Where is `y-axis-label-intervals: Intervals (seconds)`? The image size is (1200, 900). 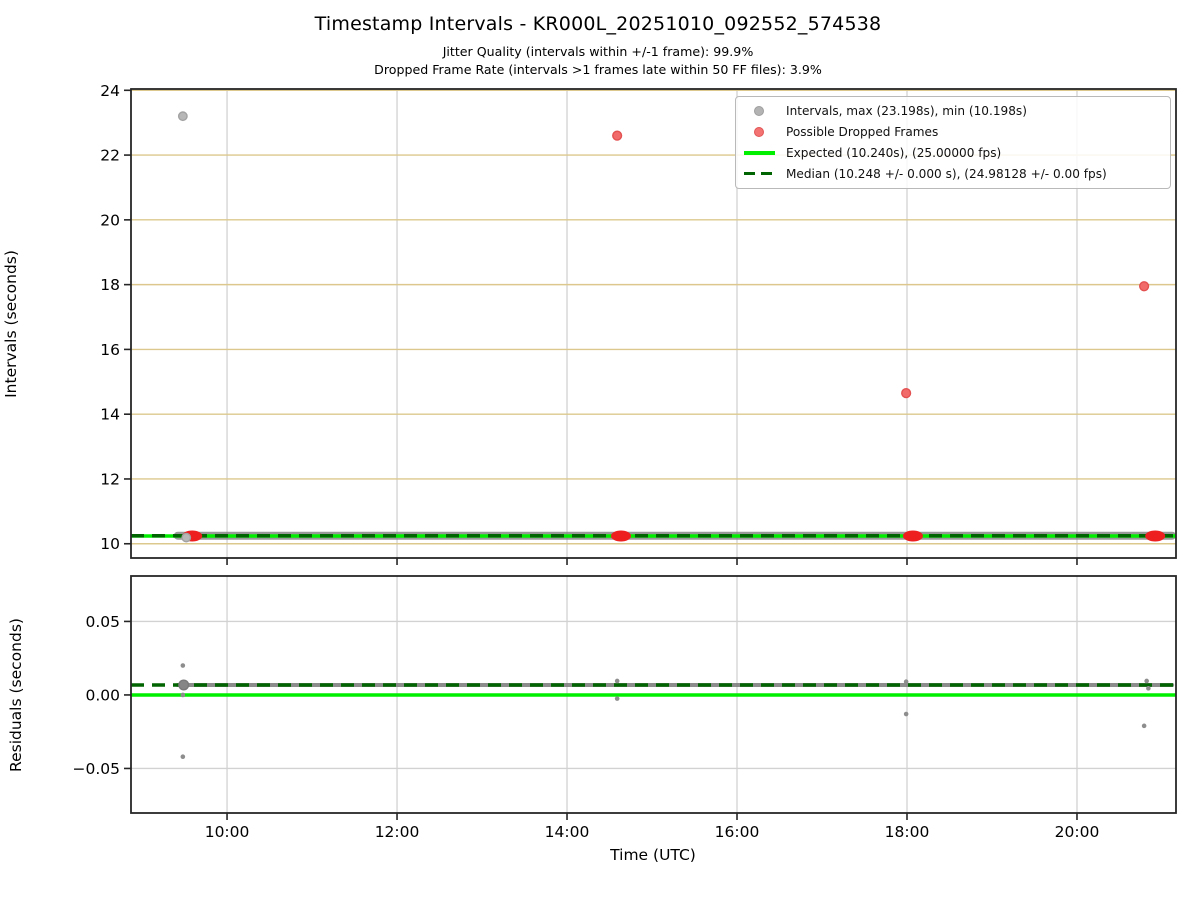 y-axis-label-intervals: Intervals (seconds) is located at coordinates (11, 324).